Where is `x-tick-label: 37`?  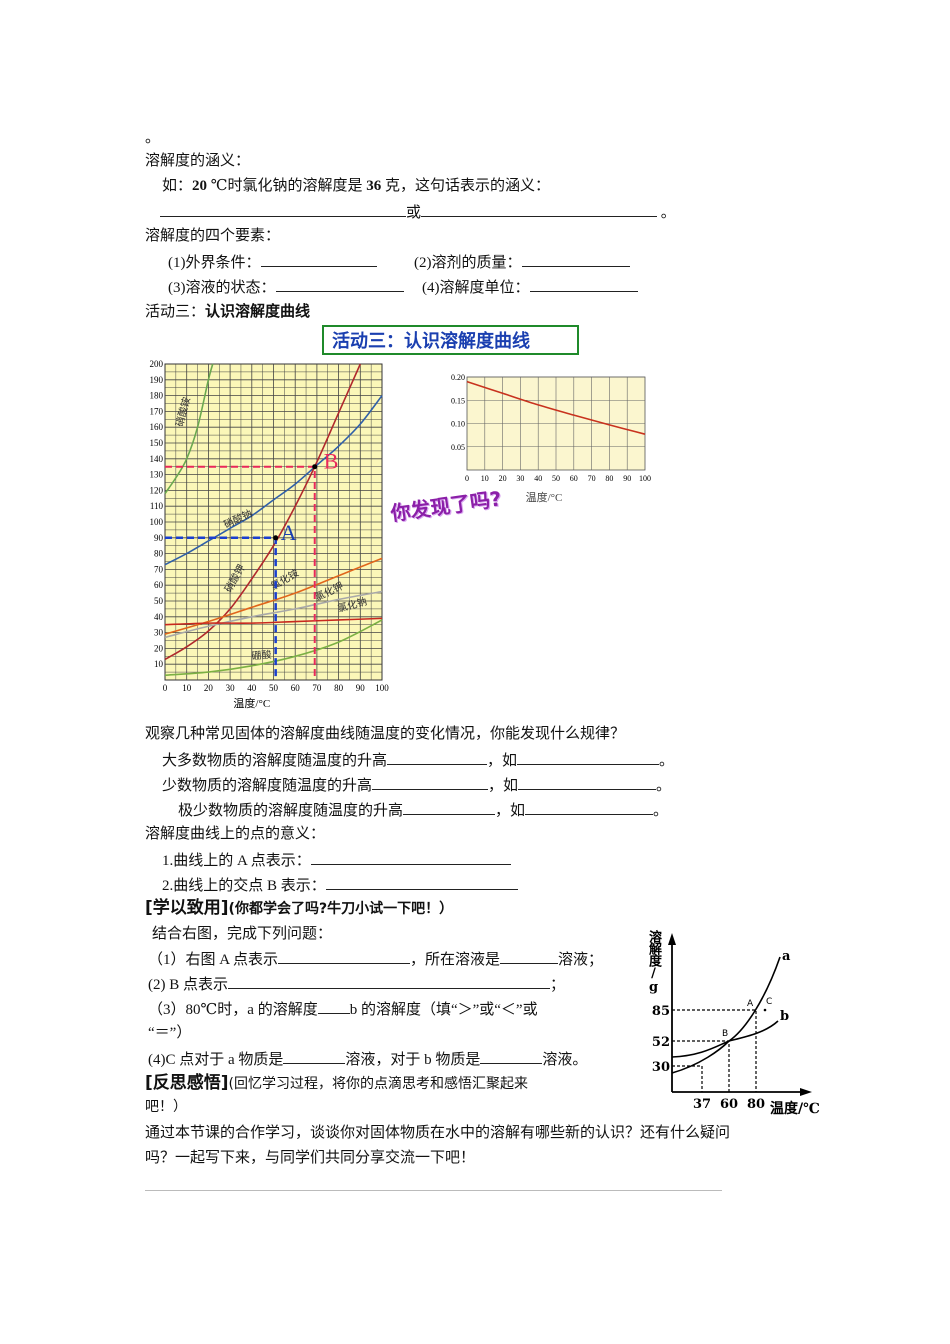 x-tick-label: 37 is located at coordinates (702, 1104).